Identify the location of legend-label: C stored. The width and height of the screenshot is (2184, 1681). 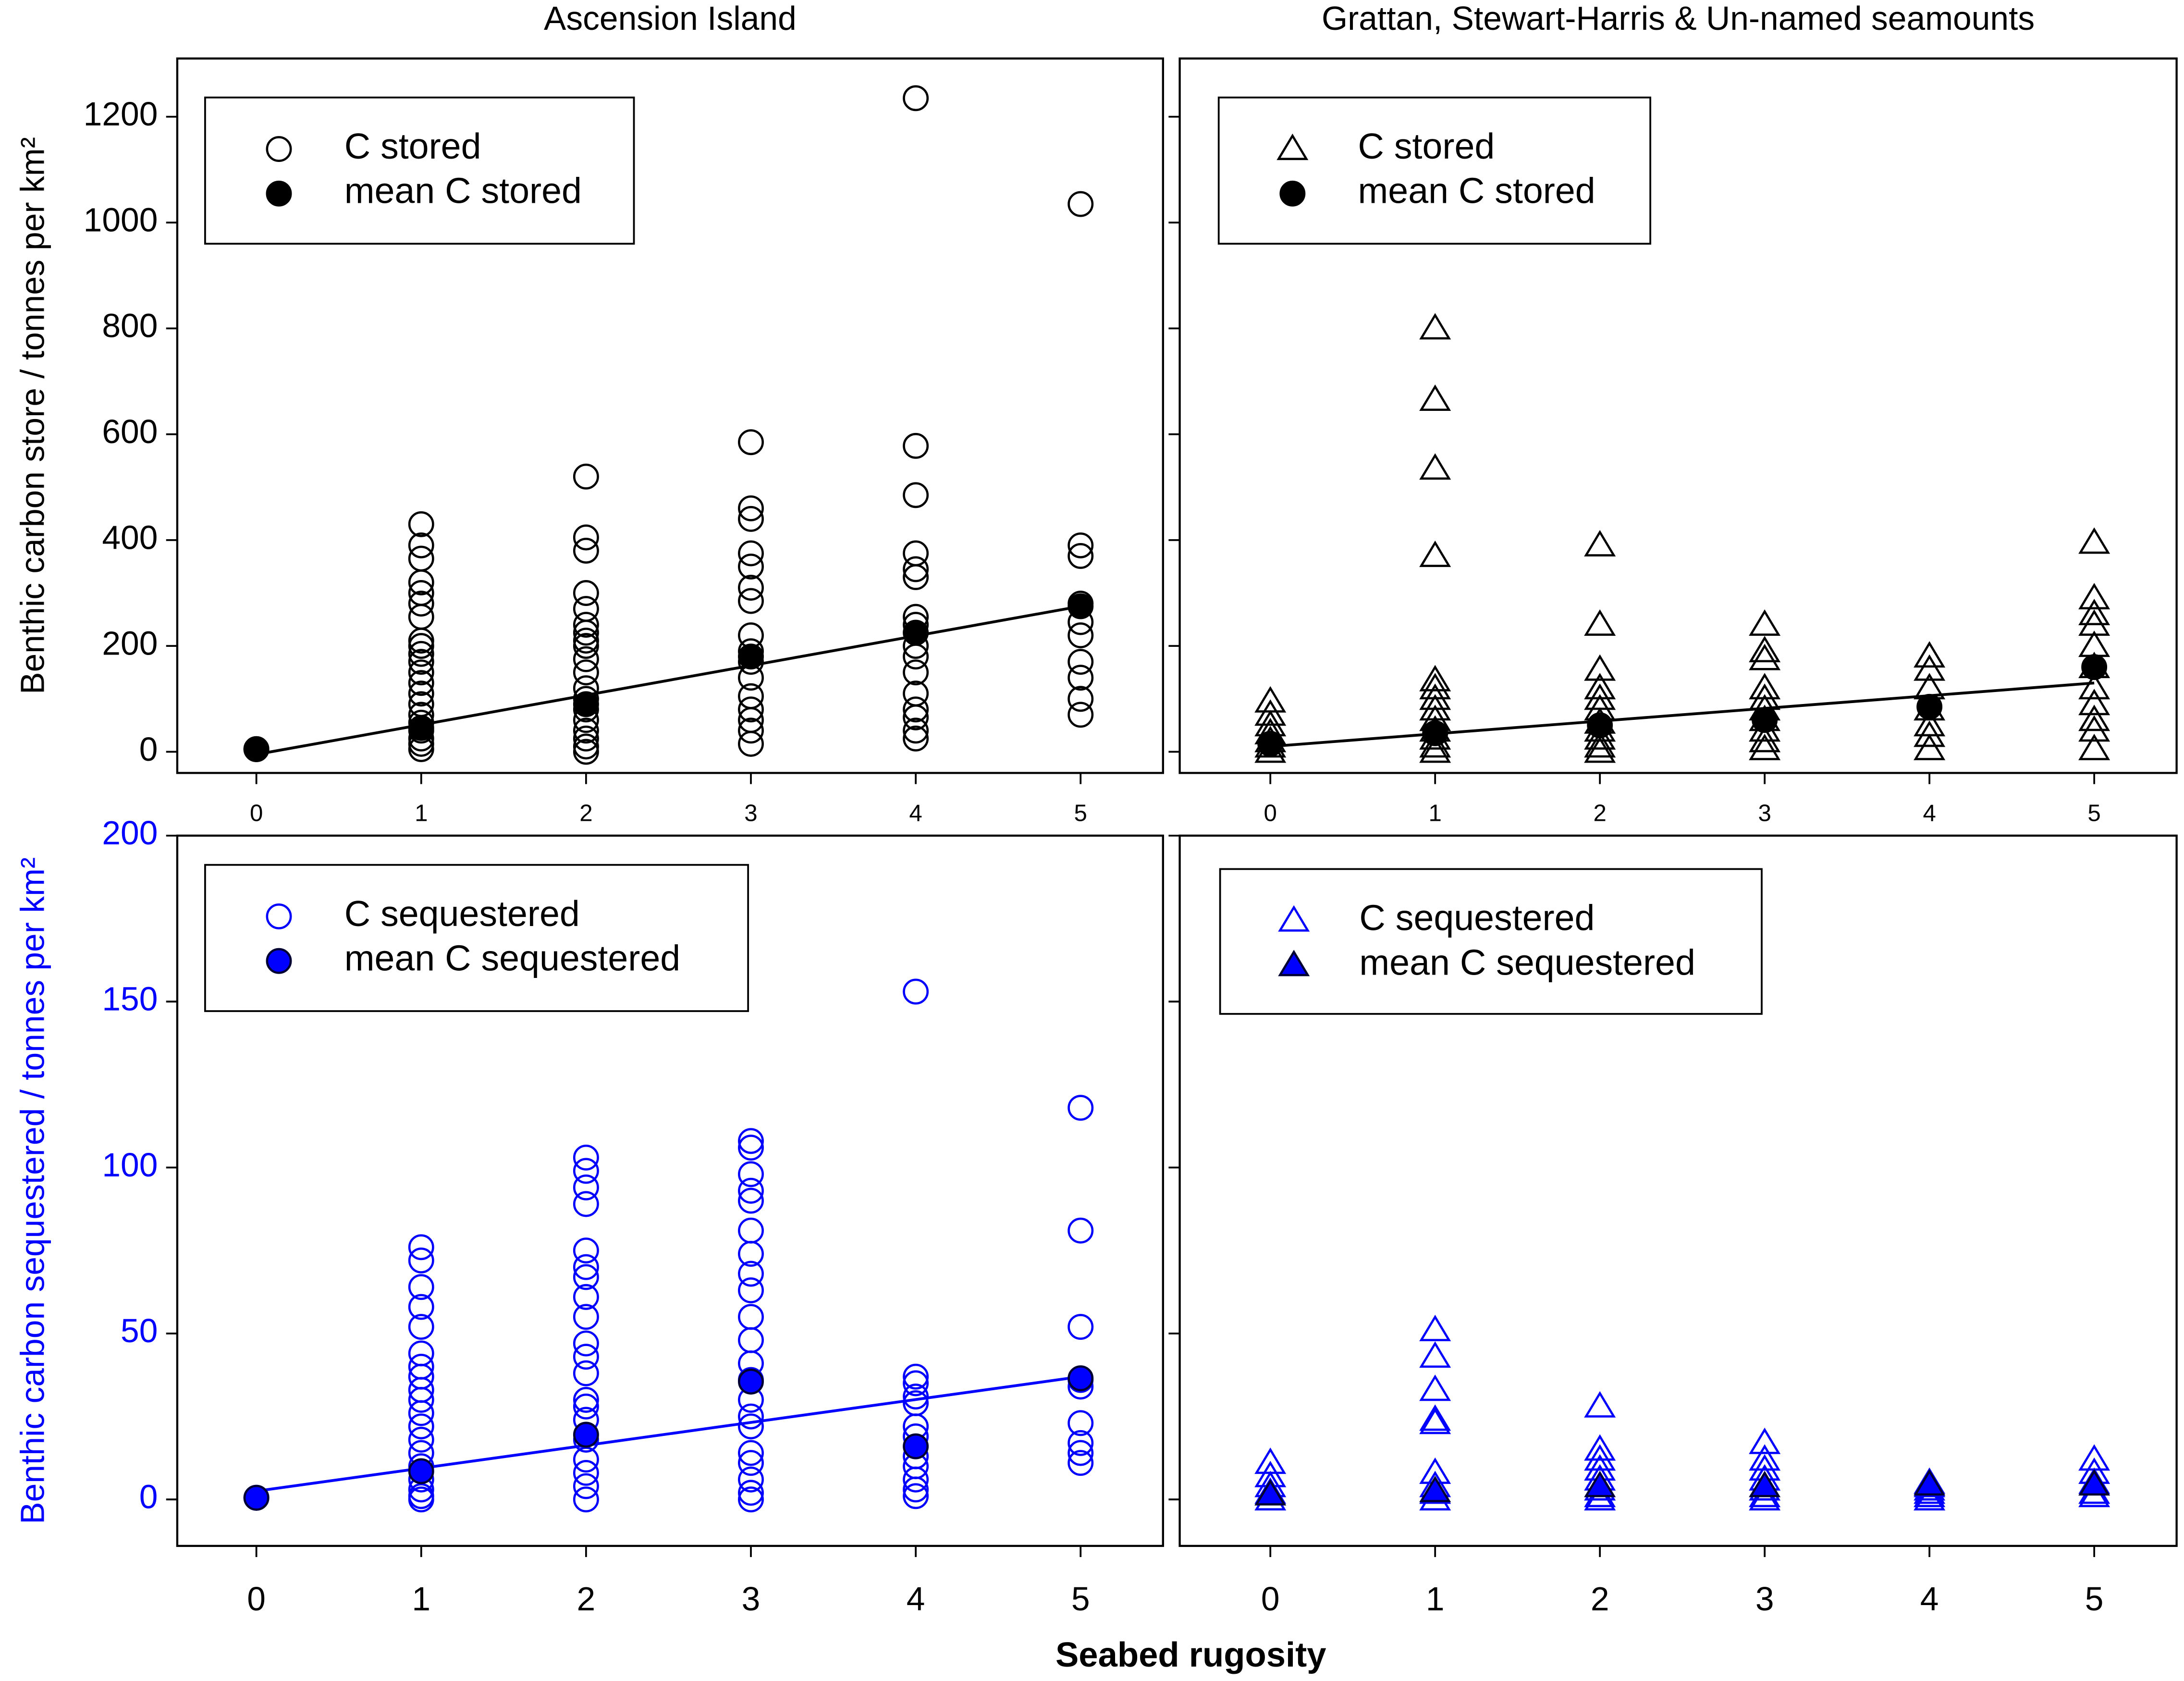
(1426, 146).